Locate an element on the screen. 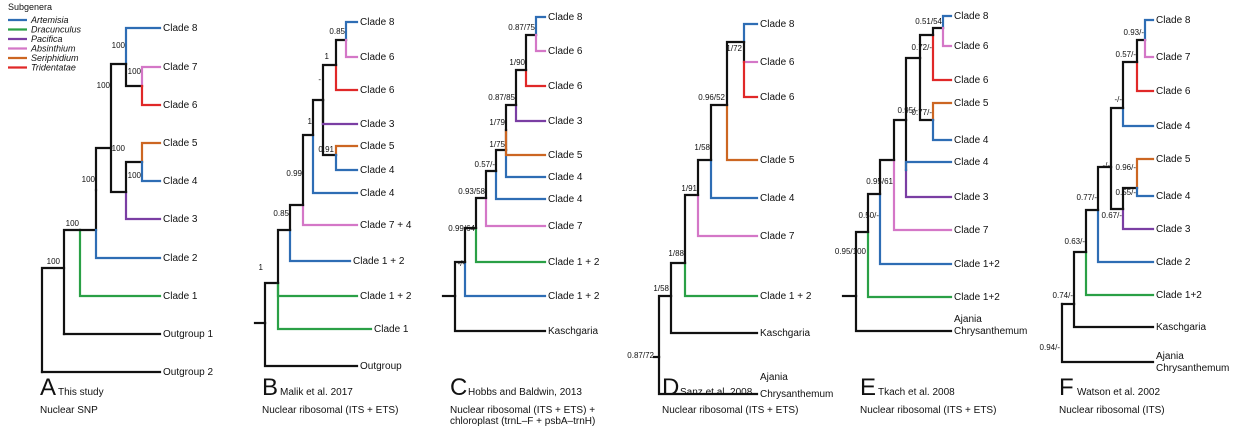 The height and width of the screenshot is (434, 1239). tip-label-b-10: Clade 1 is located at coordinates (391, 329).